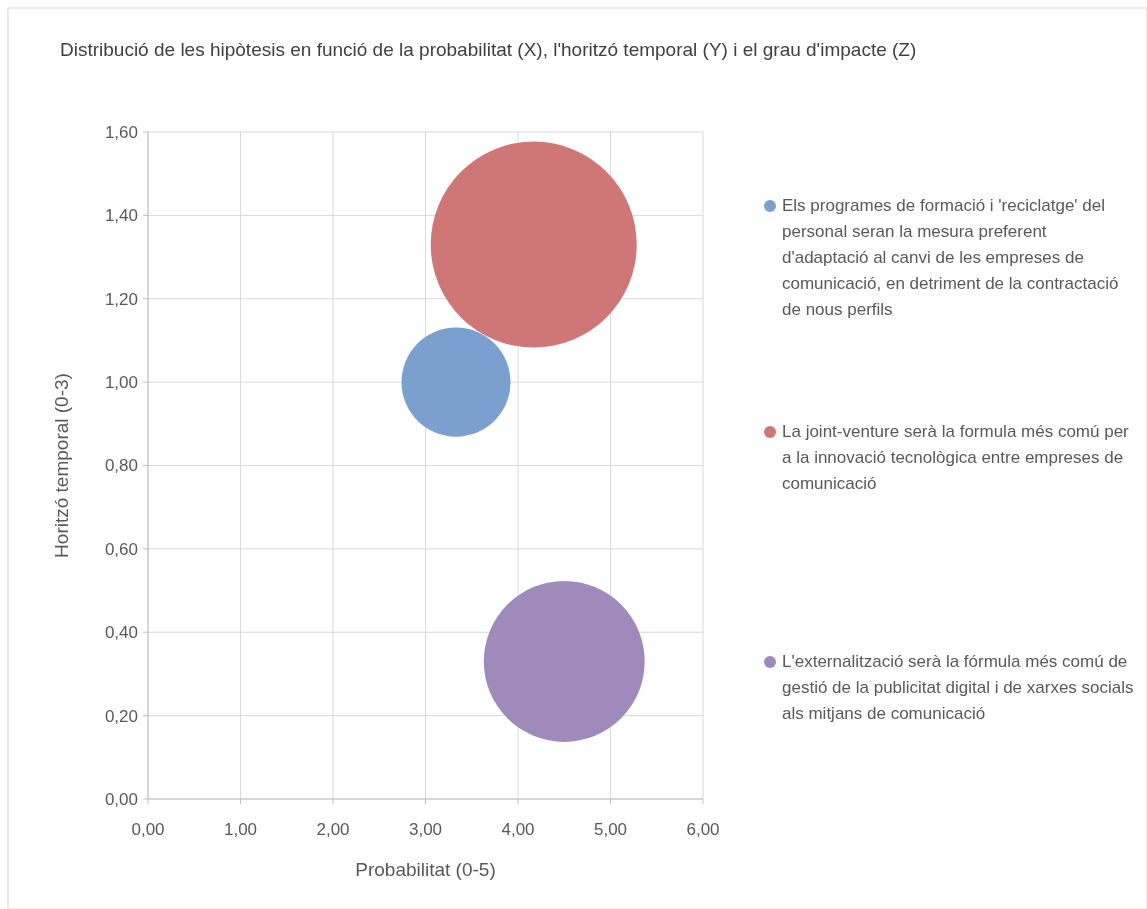  What do you see at coordinates (518, 829) in the screenshot?
I see `x-tick-label: 4,00` at bounding box center [518, 829].